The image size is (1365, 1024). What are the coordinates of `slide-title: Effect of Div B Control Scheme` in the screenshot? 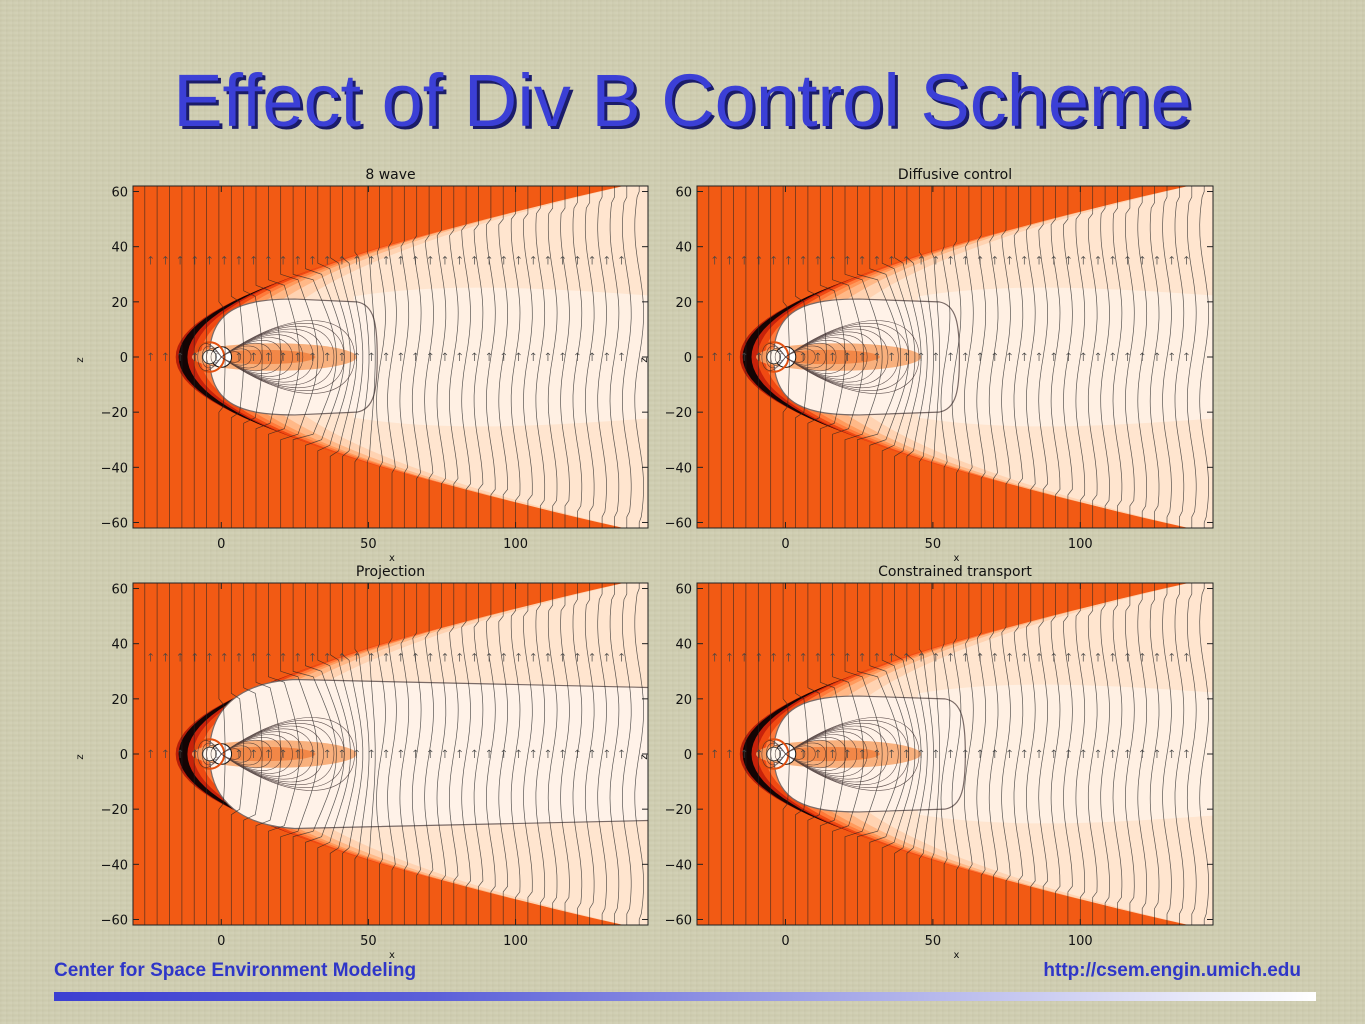 It's located at (682, 100).